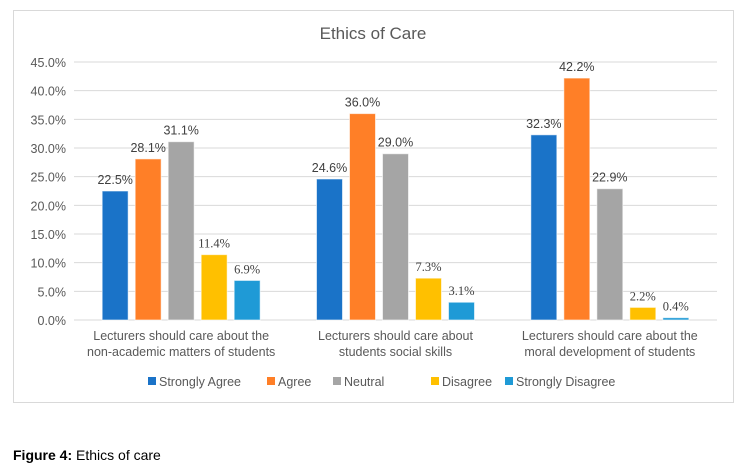 The height and width of the screenshot is (473, 740). What do you see at coordinates (48, 92) in the screenshot?
I see `y-tick-label: 40.0%` at bounding box center [48, 92].